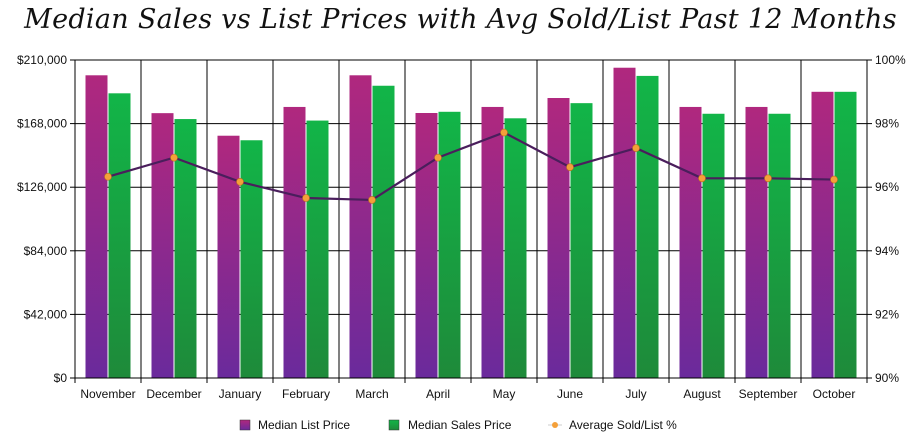 The image size is (921, 441). What do you see at coordinates (42, 187) in the screenshot?
I see `y-left-tick-label: $126,000` at bounding box center [42, 187].